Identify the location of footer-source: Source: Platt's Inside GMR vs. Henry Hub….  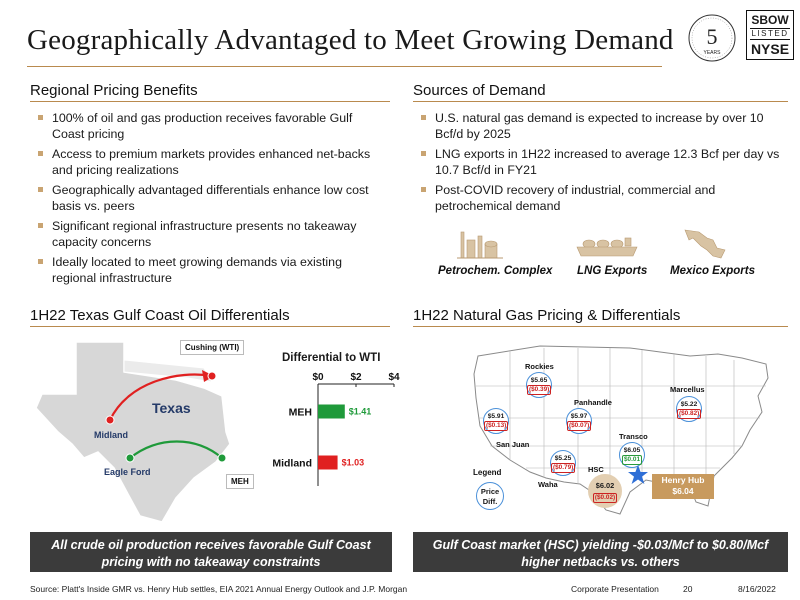
(219, 589).